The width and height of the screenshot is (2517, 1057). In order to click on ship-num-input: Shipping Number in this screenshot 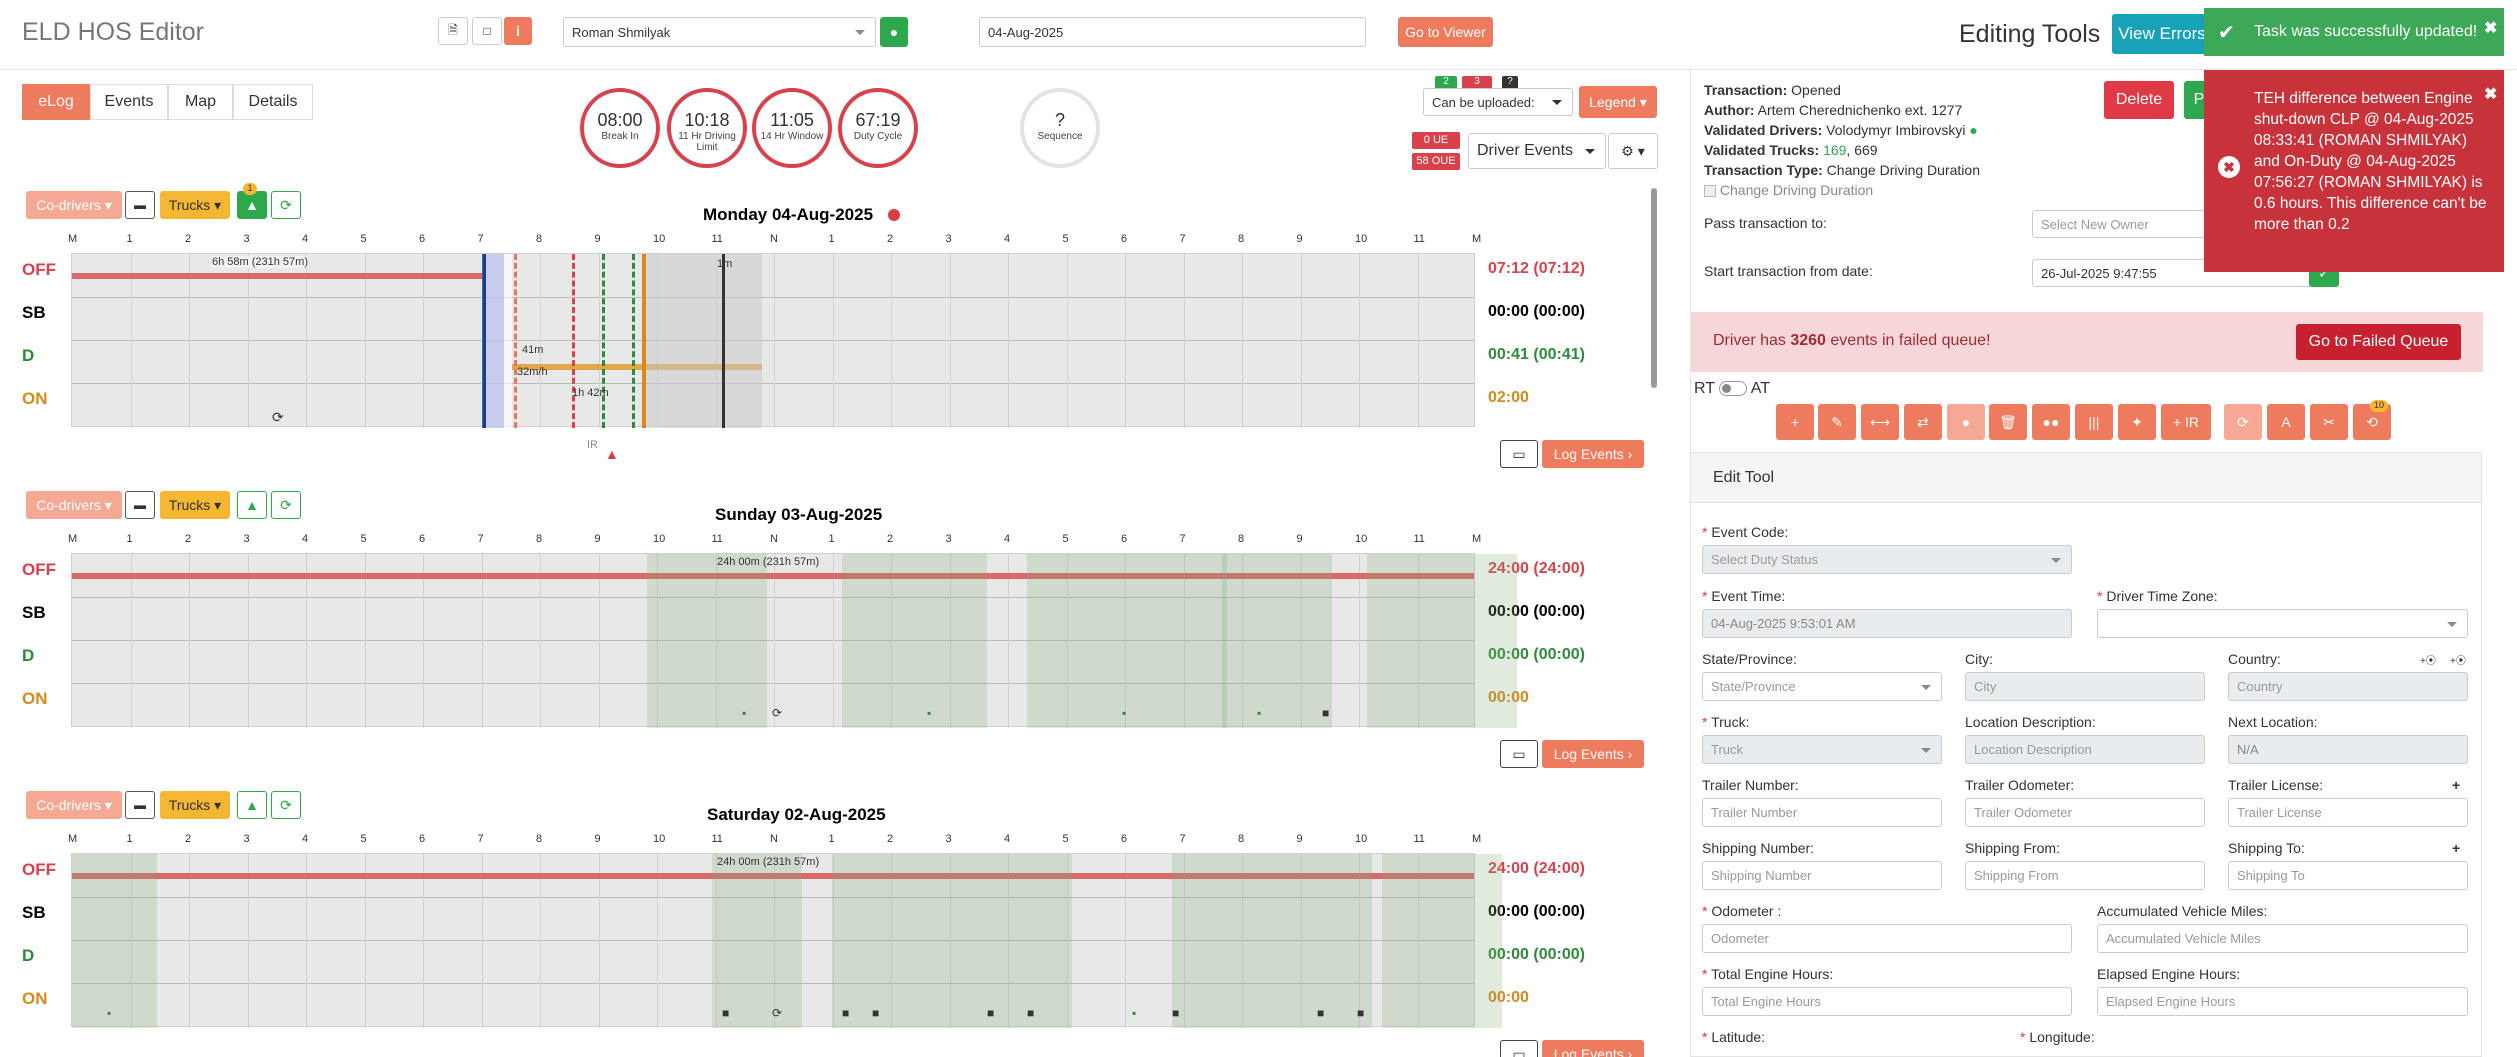, I will do `click(1822, 875)`.